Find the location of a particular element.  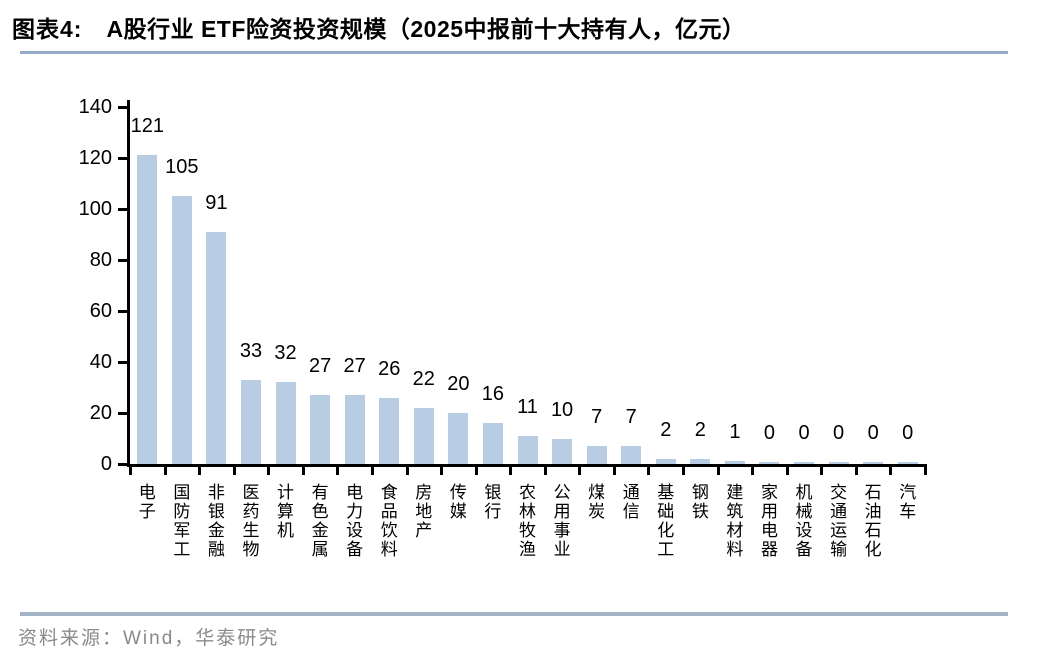

figure-title-text: A股行业 ETF险资投资规模（2025中报前十大持有人，亿元） is located at coordinates (426, 29).